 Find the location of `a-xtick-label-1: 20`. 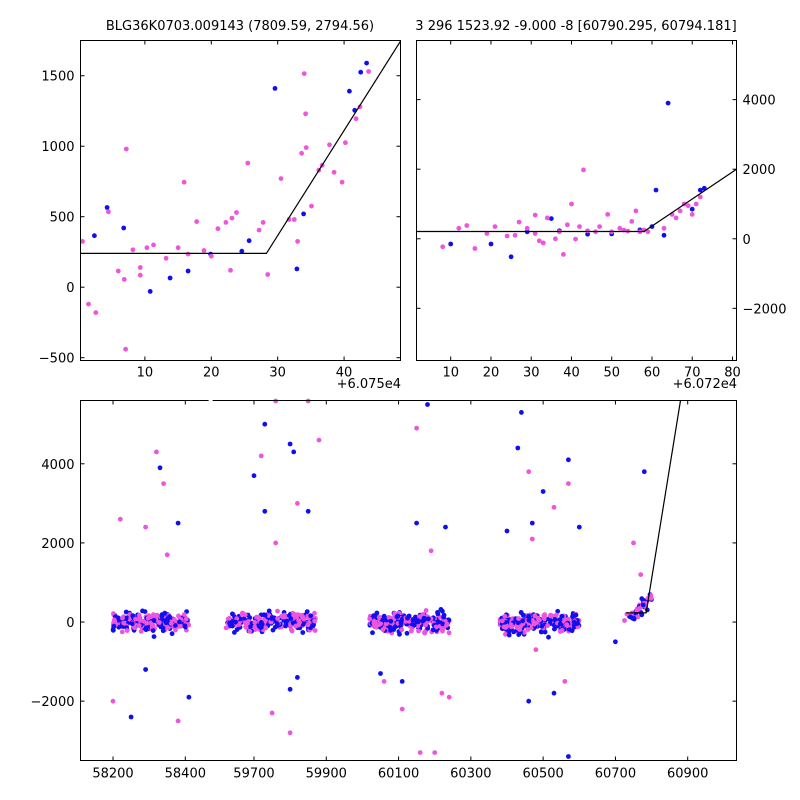

a-xtick-label-1: 20 is located at coordinates (211, 373).